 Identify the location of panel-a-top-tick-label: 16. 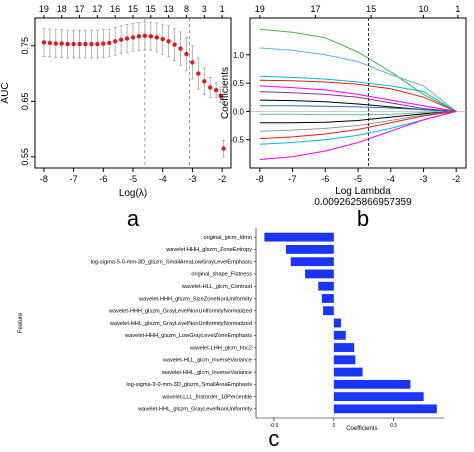
(115, 9).